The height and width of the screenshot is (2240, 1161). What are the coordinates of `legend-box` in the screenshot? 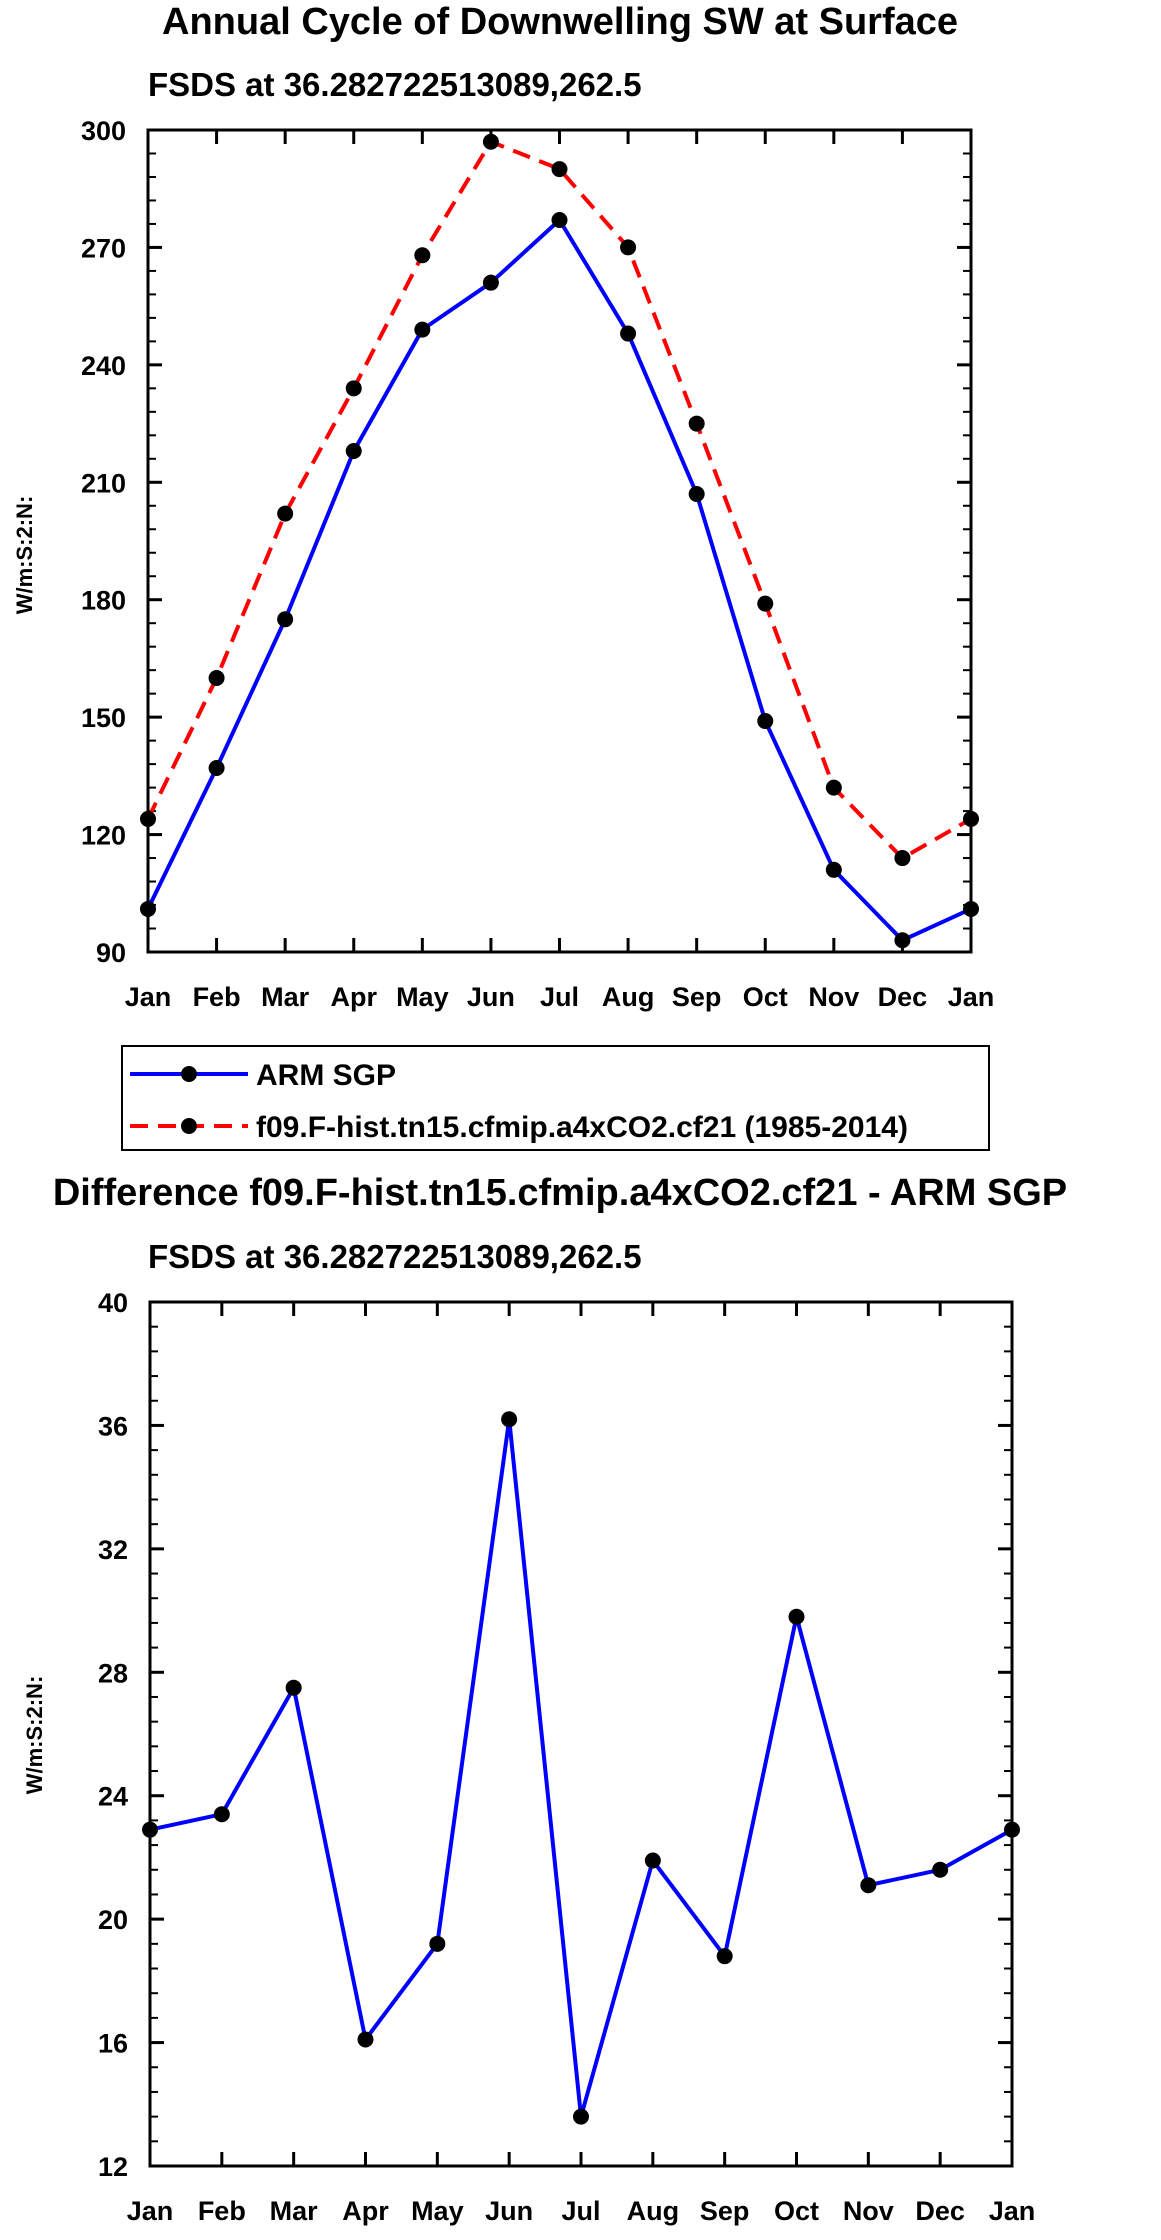 It's located at (555, 1098).